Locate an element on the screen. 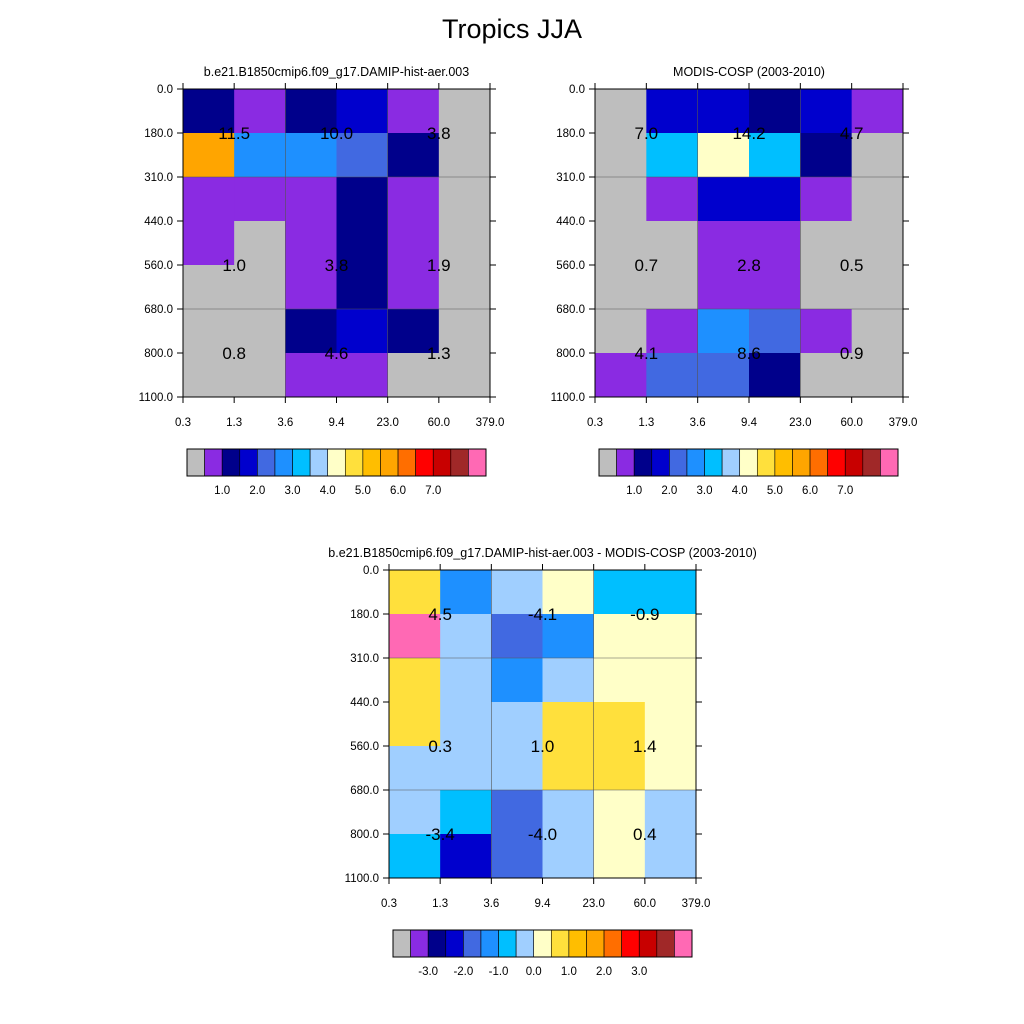 The image size is (1024, 1024). y-tick-label: 440.0 is located at coordinates (364, 703).